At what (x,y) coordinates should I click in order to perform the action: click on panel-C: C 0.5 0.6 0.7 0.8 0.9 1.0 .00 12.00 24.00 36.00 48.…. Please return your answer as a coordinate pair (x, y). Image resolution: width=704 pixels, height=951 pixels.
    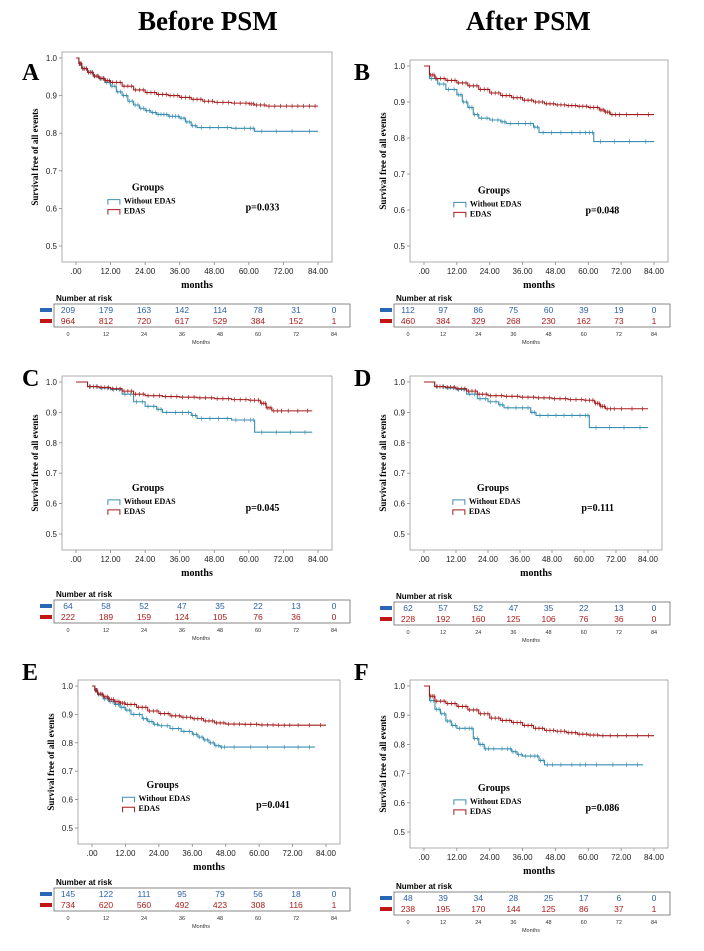
    Looking at the image, I should click on (186, 504).